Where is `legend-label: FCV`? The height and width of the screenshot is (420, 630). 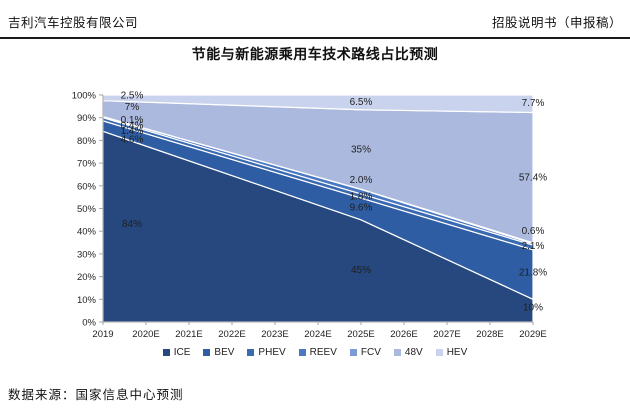
legend-label: FCV is located at coordinates (370, 352).